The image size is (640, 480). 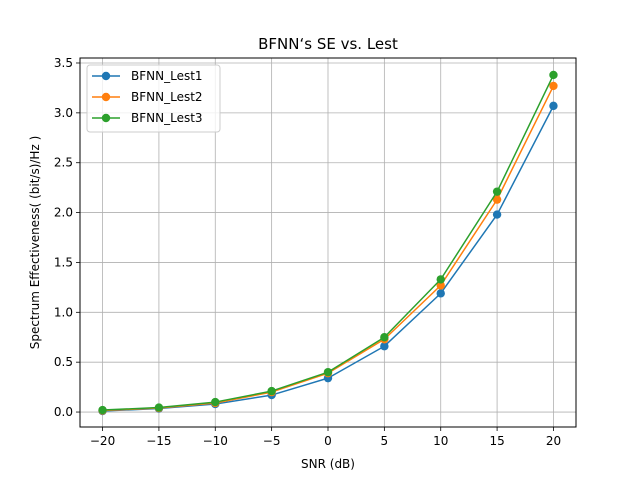 I want to click on legend-entry: BFNN_Lest1, so click(x=147, y=76).